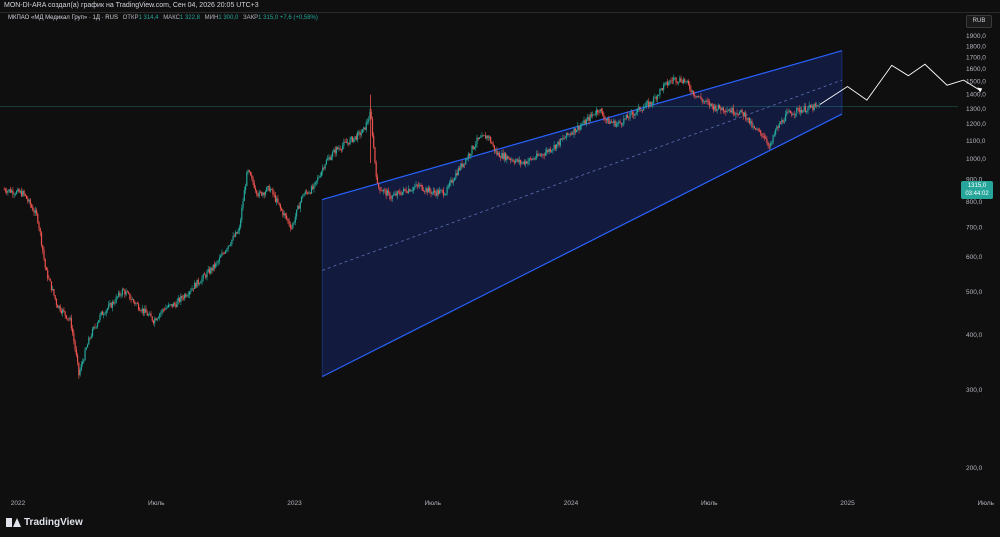 This screenshot has height=537, width=1000. What do you see at coordinates (974, 468) in the screenshot?
I see `y-axis-tick-label: 200,0` at bounding box center [974, 468].